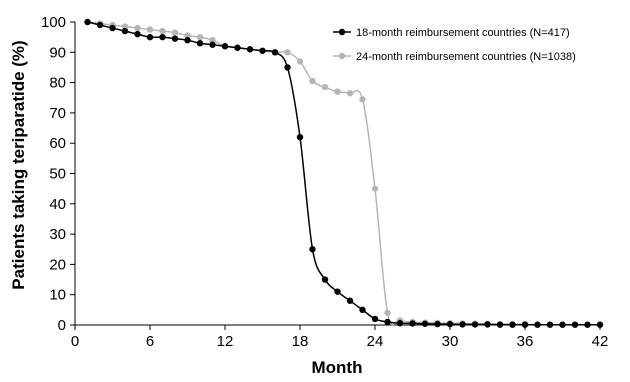 The height and width of the screenshot is (382, 630). I want to click on legend-item: 18-month reimbursement countries (N=417), so click(451, 33).